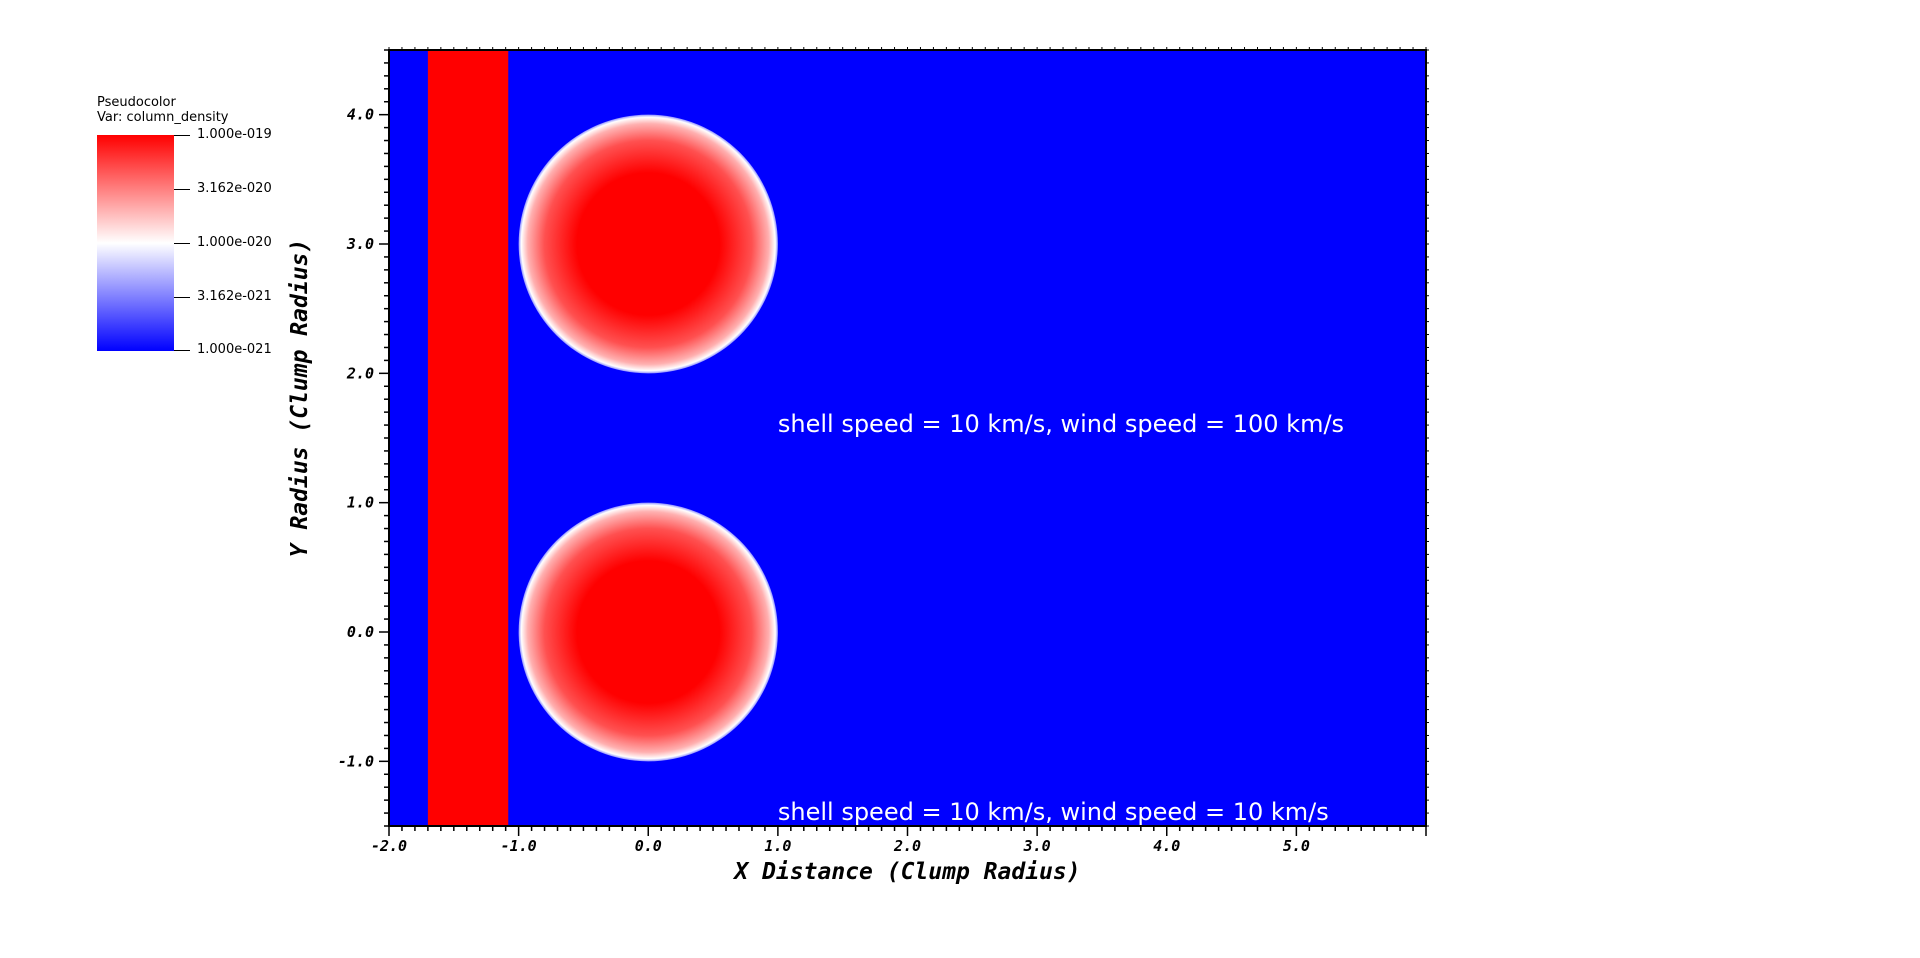 This screenshot has height=958, width=1920. What do you see at coordinates (234, 296) in the screenshot?
I see `colorbar-label: 3.162e-021` at bounding box center [234, 296].